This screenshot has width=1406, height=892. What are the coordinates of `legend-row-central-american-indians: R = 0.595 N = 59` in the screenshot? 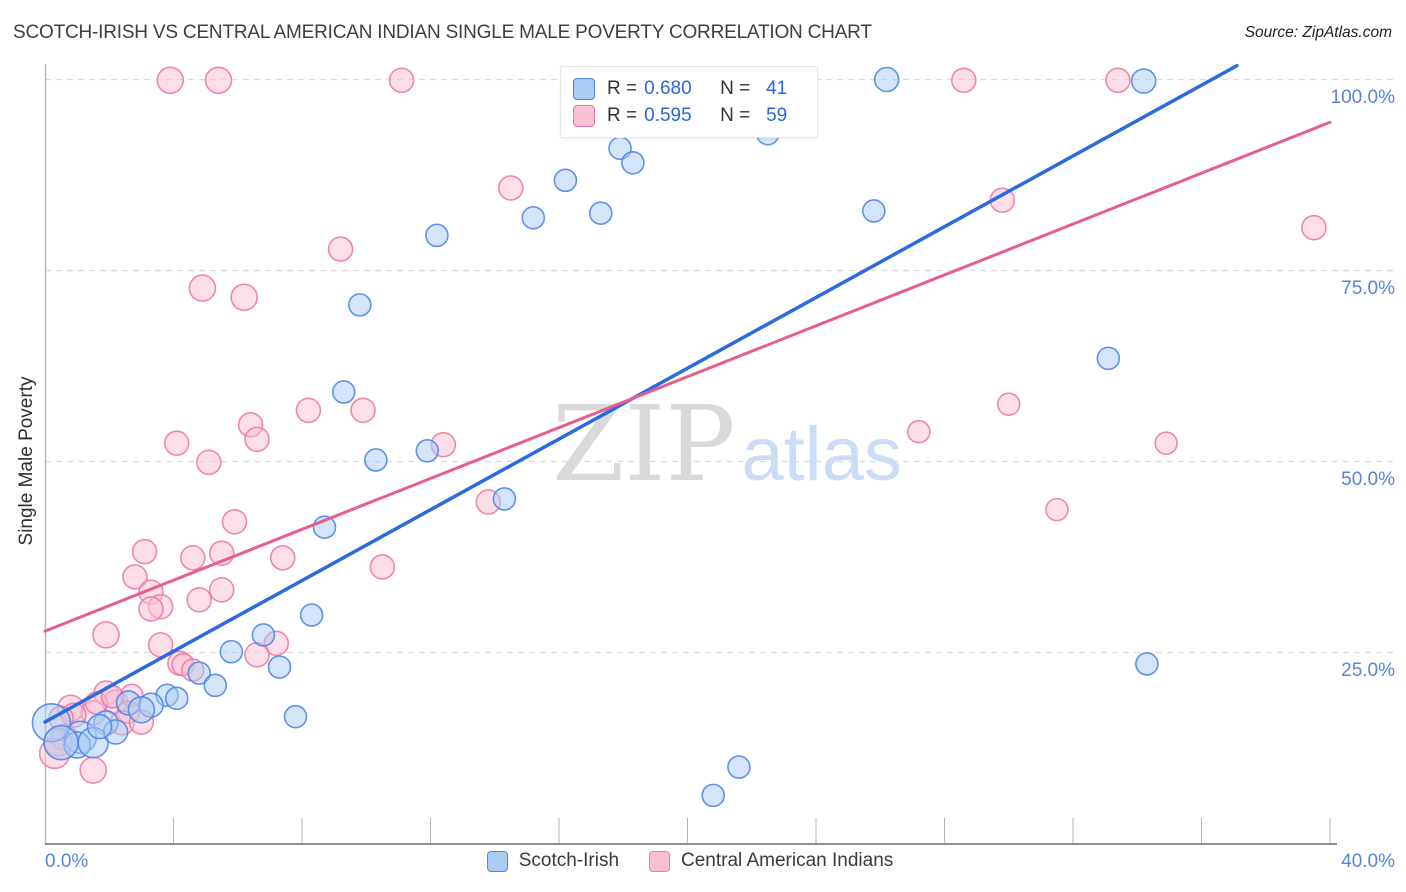 It's located at (689, 115).